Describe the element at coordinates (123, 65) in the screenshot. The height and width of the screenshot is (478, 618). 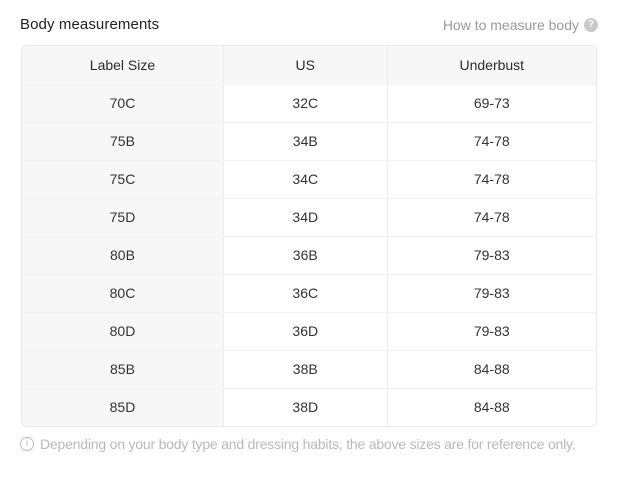
I see `column-header-label-size: Label Size` at that location.